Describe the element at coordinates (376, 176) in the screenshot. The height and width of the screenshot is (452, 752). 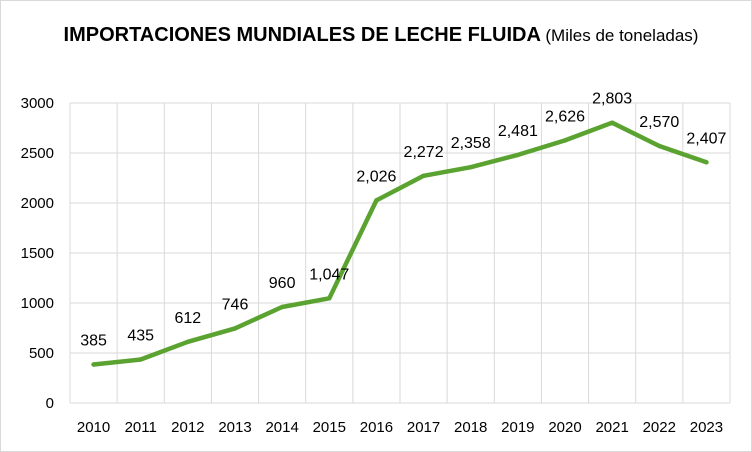
I see `data-label: 2,026` at that location.